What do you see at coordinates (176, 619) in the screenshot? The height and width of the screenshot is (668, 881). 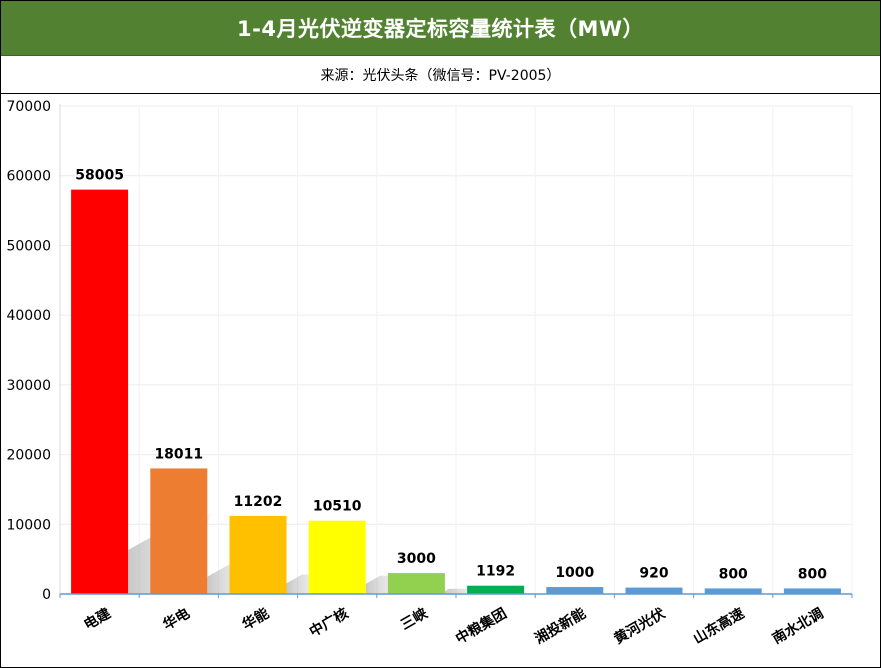 I see `x-tick-label: 华电` at bounding box center [176, 619].